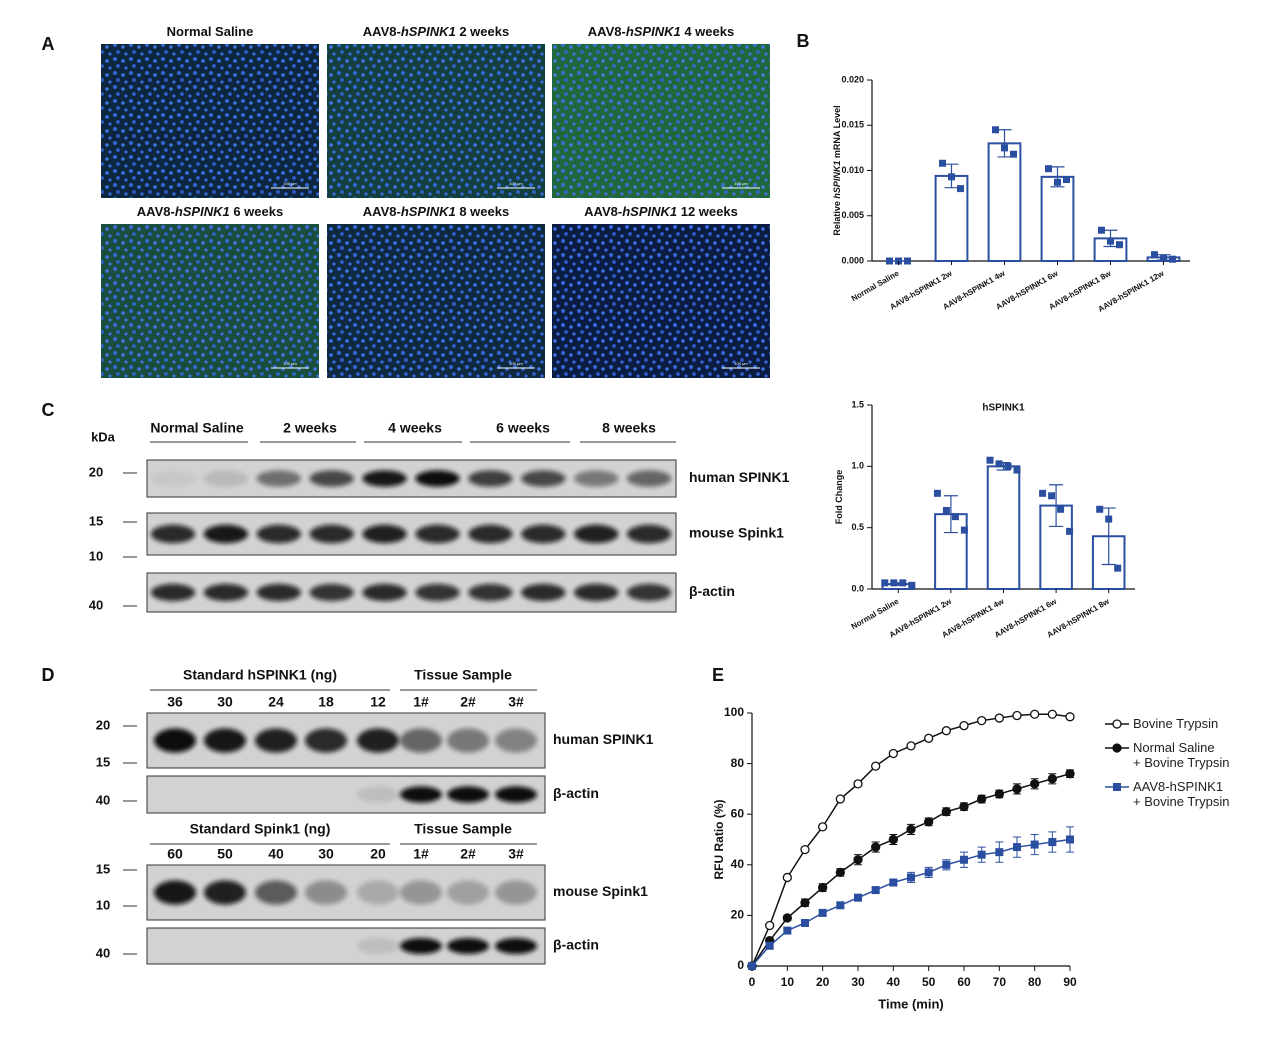 The image size is (1280, 1046). I want to click on panel-label: A, so click(48, 44).